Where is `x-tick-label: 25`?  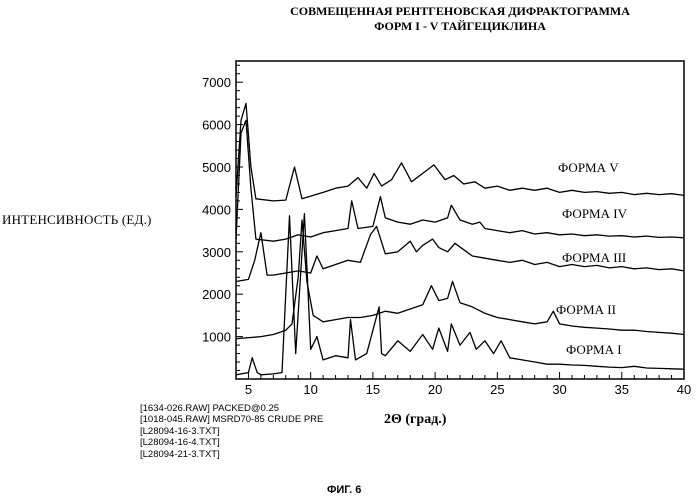 x-tick-label: 25 is located at coordinates (497, 389).